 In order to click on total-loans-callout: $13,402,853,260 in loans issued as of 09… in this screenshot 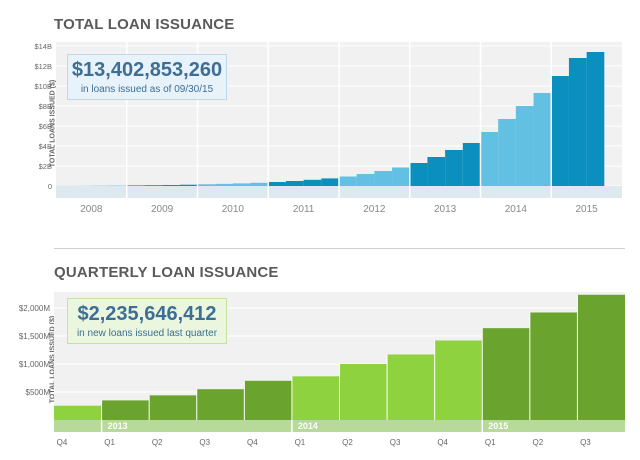, I will do `click(147, 77)`.